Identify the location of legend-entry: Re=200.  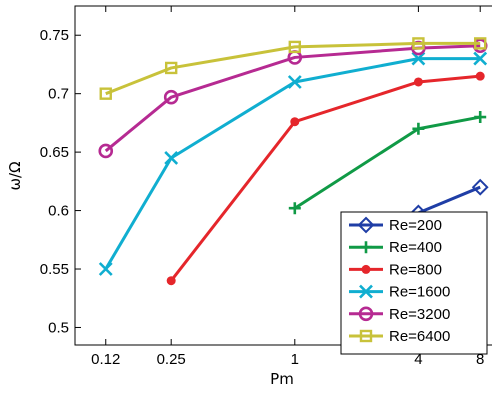
(395, 225).